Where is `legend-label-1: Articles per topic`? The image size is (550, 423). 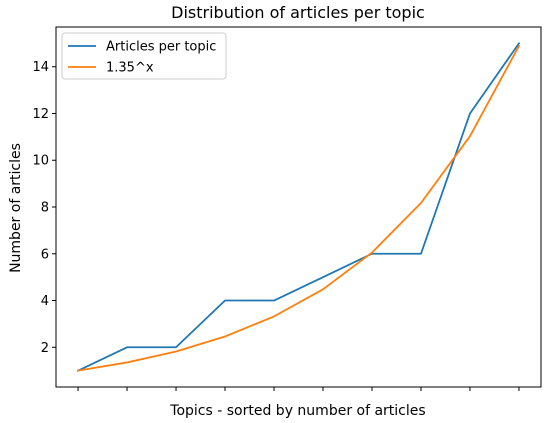 legend-label-1: Articles per topic is located at coordinates (161, 47).